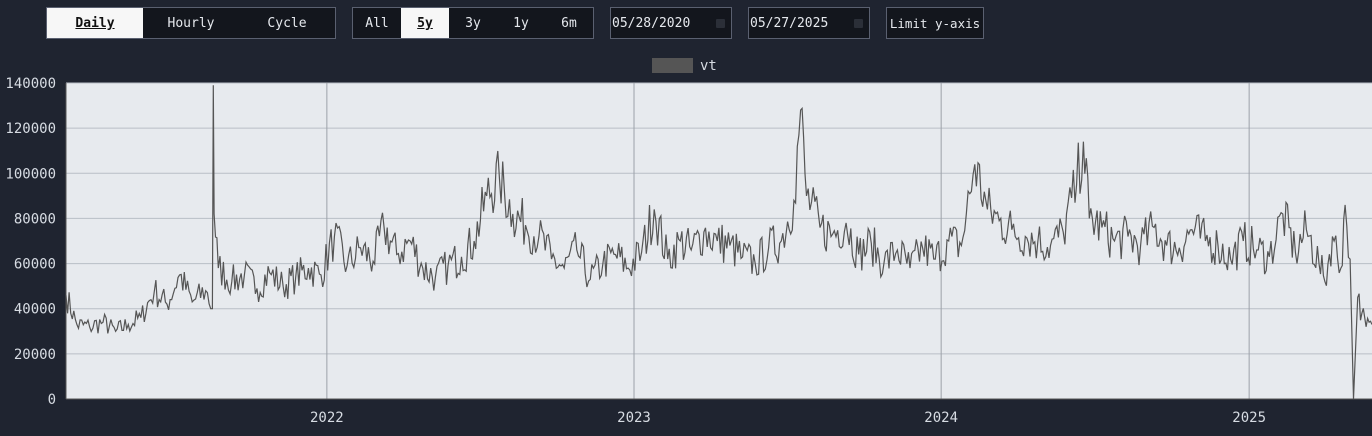 This screenshot has width=1372, height=436. I want to click on hourly-button: Hourly, so click(191, 23).